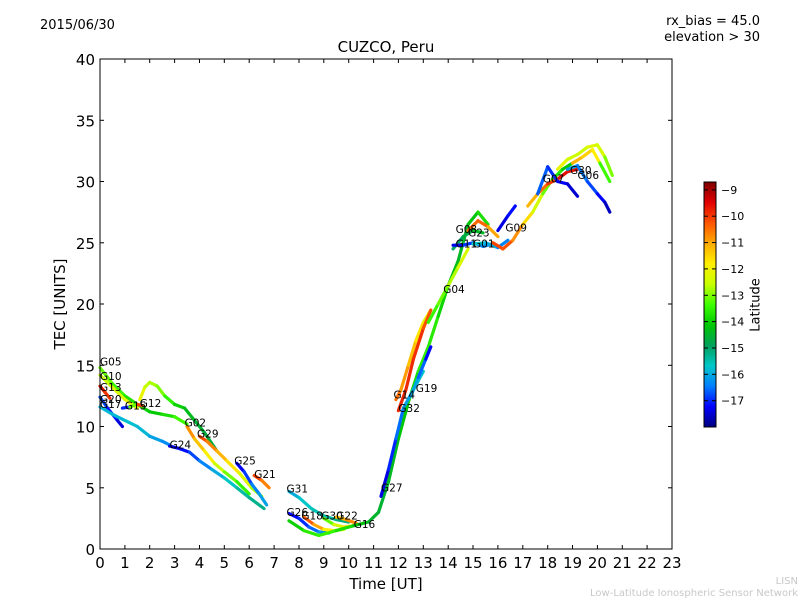  What do you see at coordinates (584, 160) in the screenshot?
I see `series-g28` at bounding box center [584, 160].